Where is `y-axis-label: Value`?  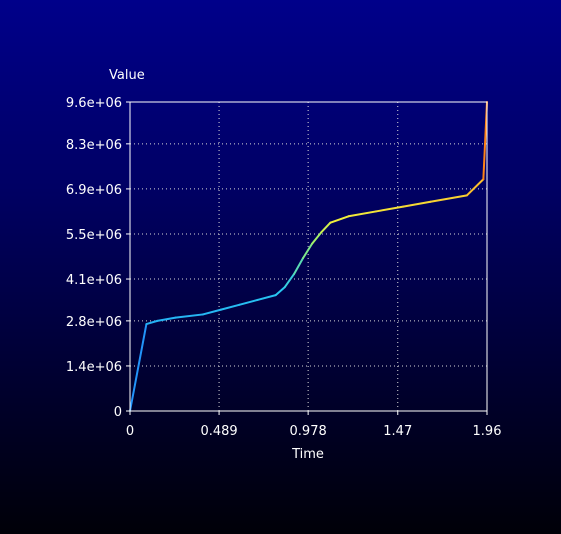 y-axis-label: Value is located at coordinates (127, 75).